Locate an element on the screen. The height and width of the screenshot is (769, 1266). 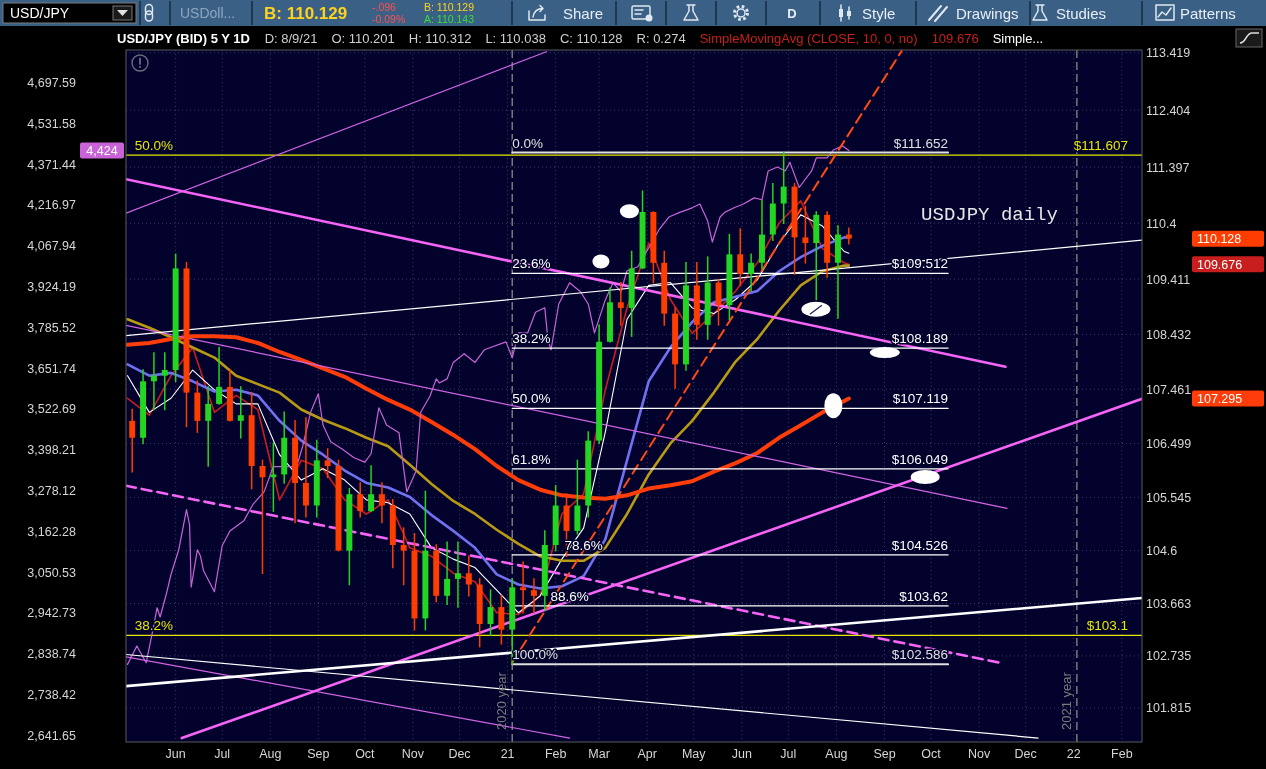
data-label: $107.119 is located at coordinates (920, 399).